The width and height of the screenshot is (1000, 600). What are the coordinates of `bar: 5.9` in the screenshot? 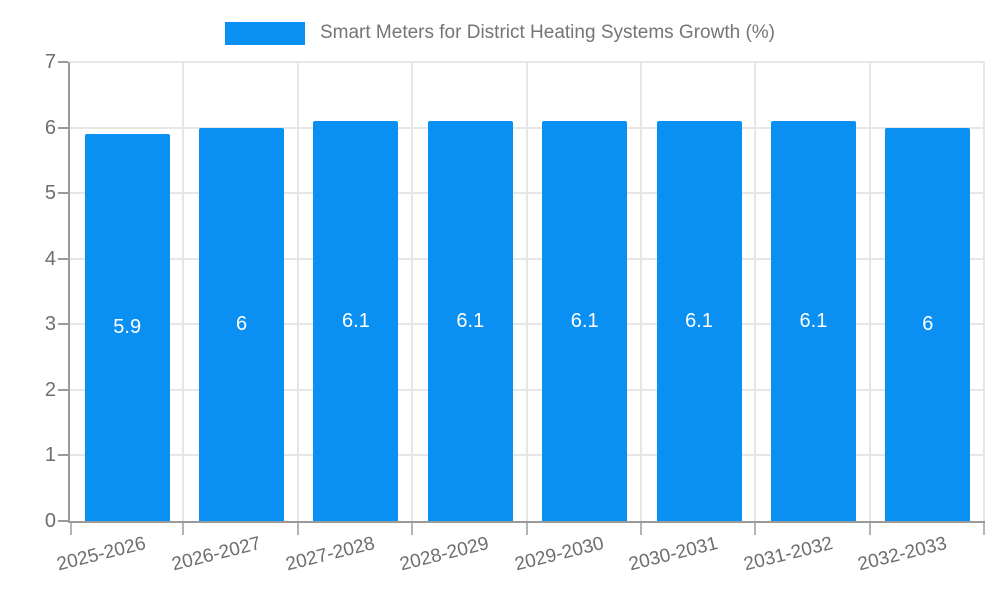 It's located at (127, 327).